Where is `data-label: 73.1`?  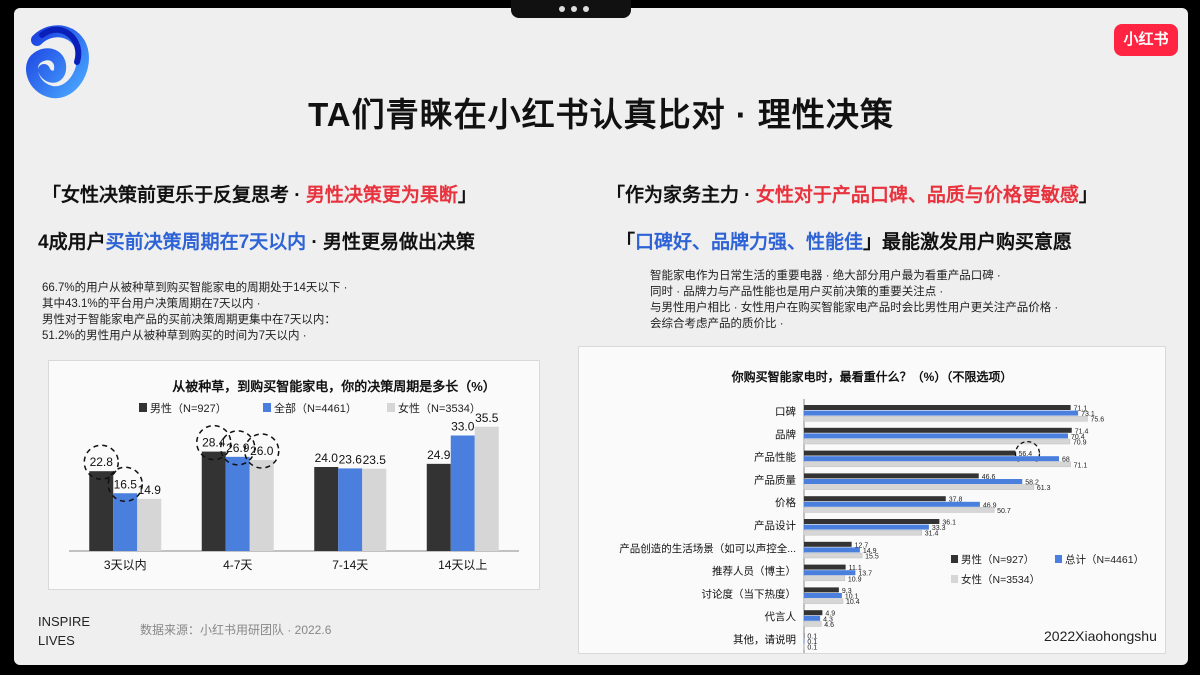 data-label: 73.1 is located at coordinates (1088, 414).